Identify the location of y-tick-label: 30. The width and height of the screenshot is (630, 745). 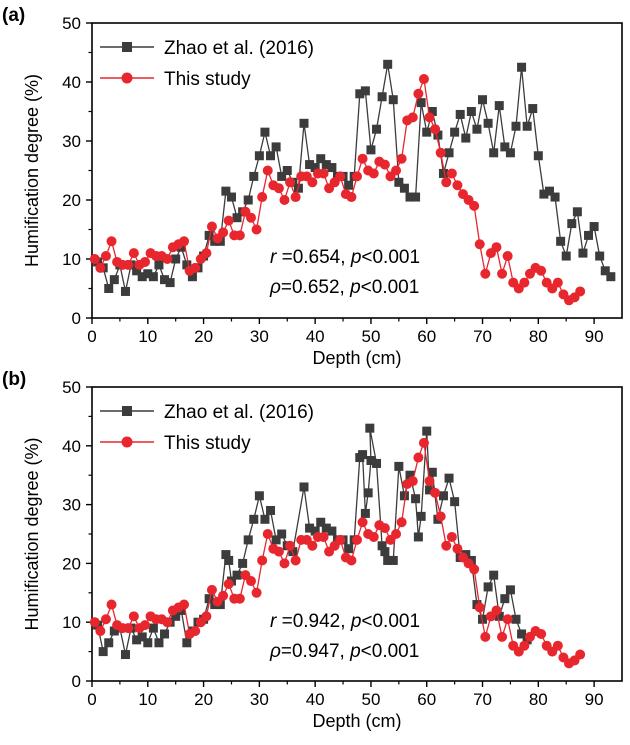
(71, 141).